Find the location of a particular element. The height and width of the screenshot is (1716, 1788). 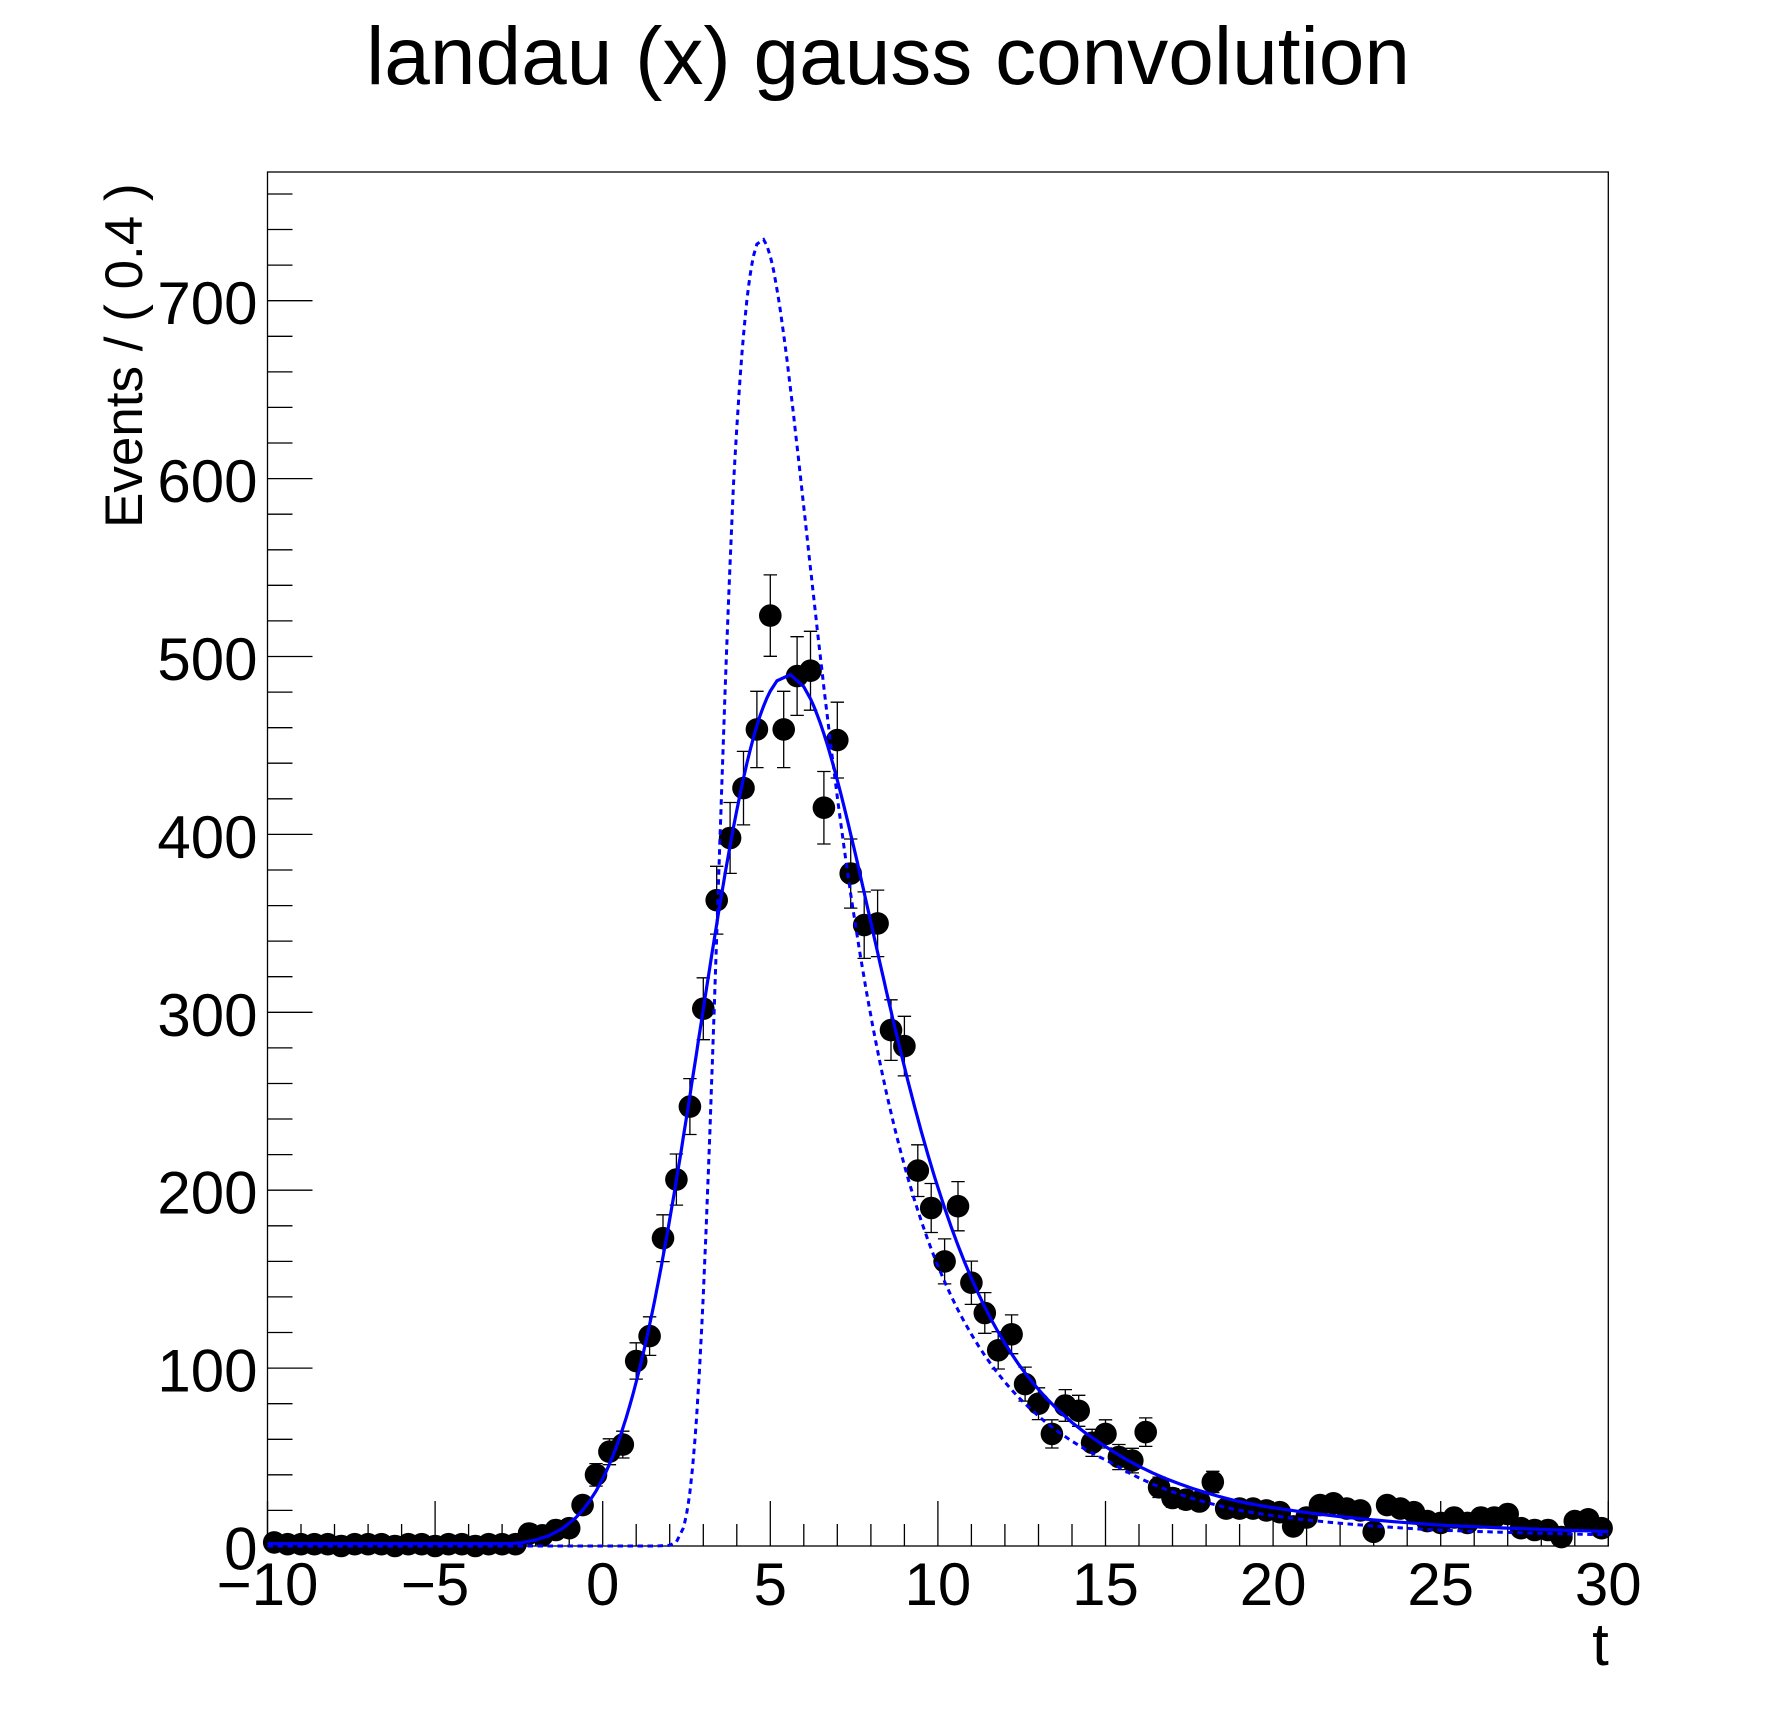

svg-text: 100 is located at coordinates (207, 1371).